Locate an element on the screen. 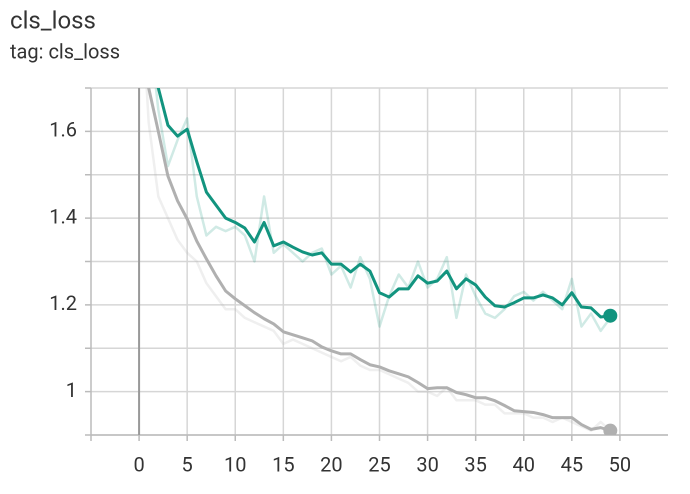 Image resolution: width=690 pixels, height=494 pixels. x-tick-label: 25 is located at coordinates (379, 464).